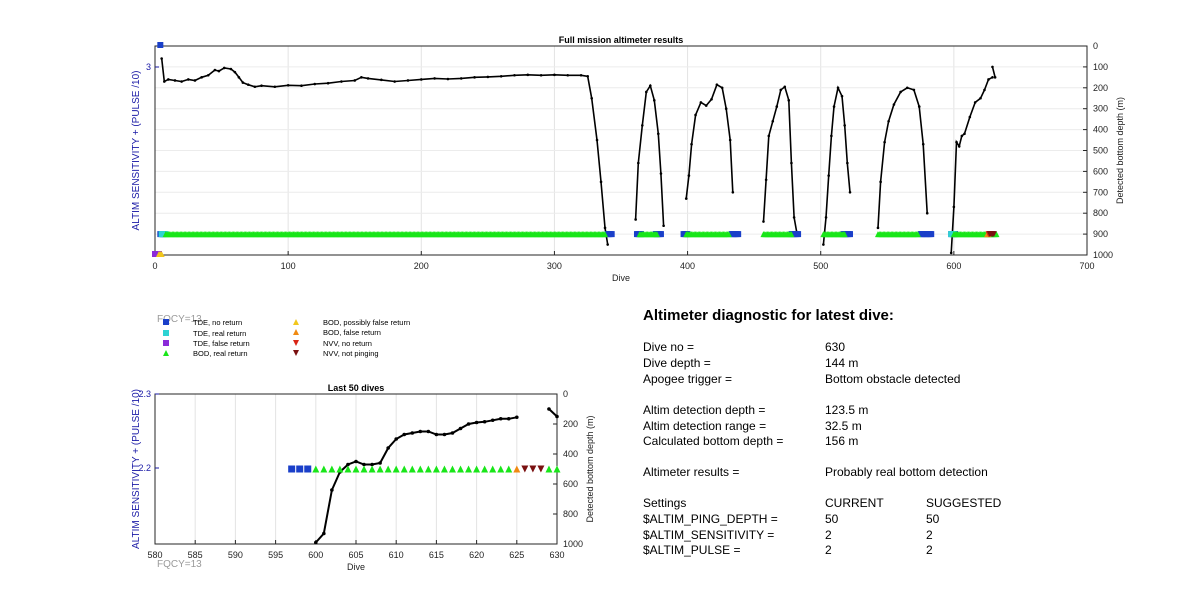  What do you see at coordinates (692, 550) in the screenshot?
I see `setting-name: $ALTIM_PULSE =` at bounding box center [692, 550].